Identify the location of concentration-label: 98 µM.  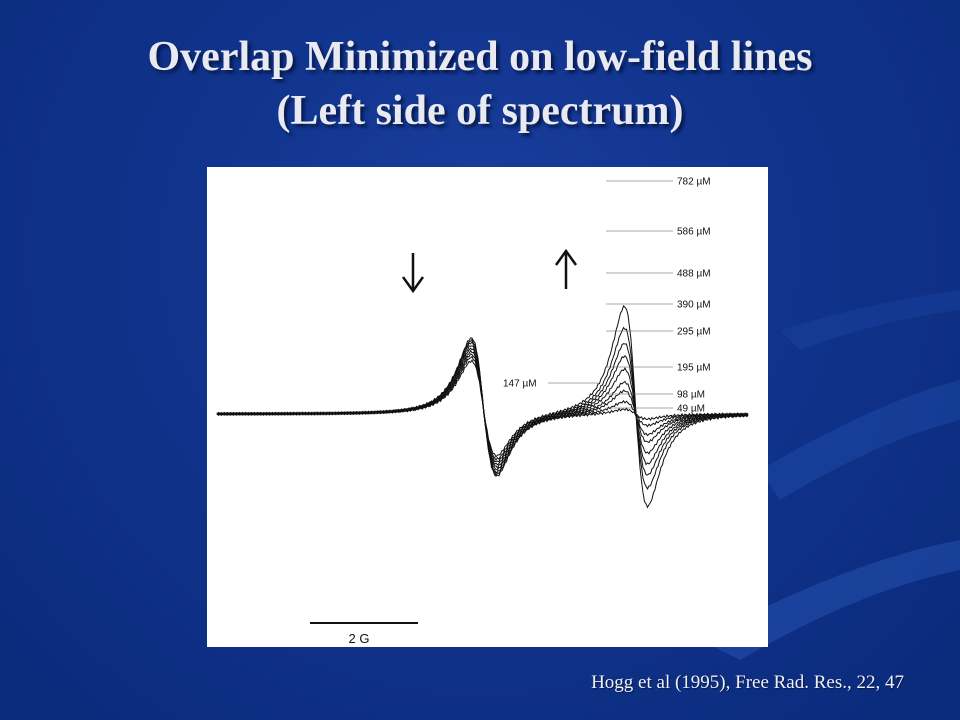
(691, 395).